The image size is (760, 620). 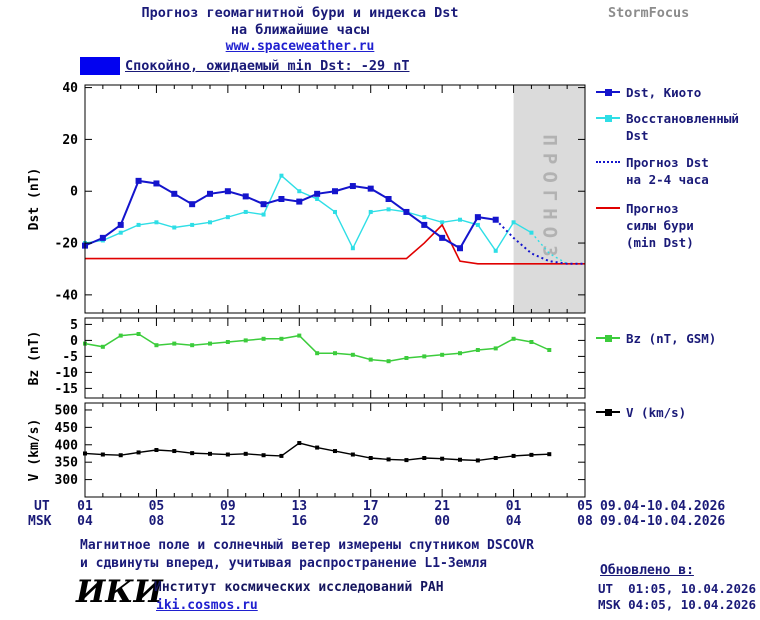 What do you see at coordinates (300, 13) in the screenshot?
I see `page-title: Прогноз геомагнитной бури и индекса Dst` at bounding box center [300, 13].